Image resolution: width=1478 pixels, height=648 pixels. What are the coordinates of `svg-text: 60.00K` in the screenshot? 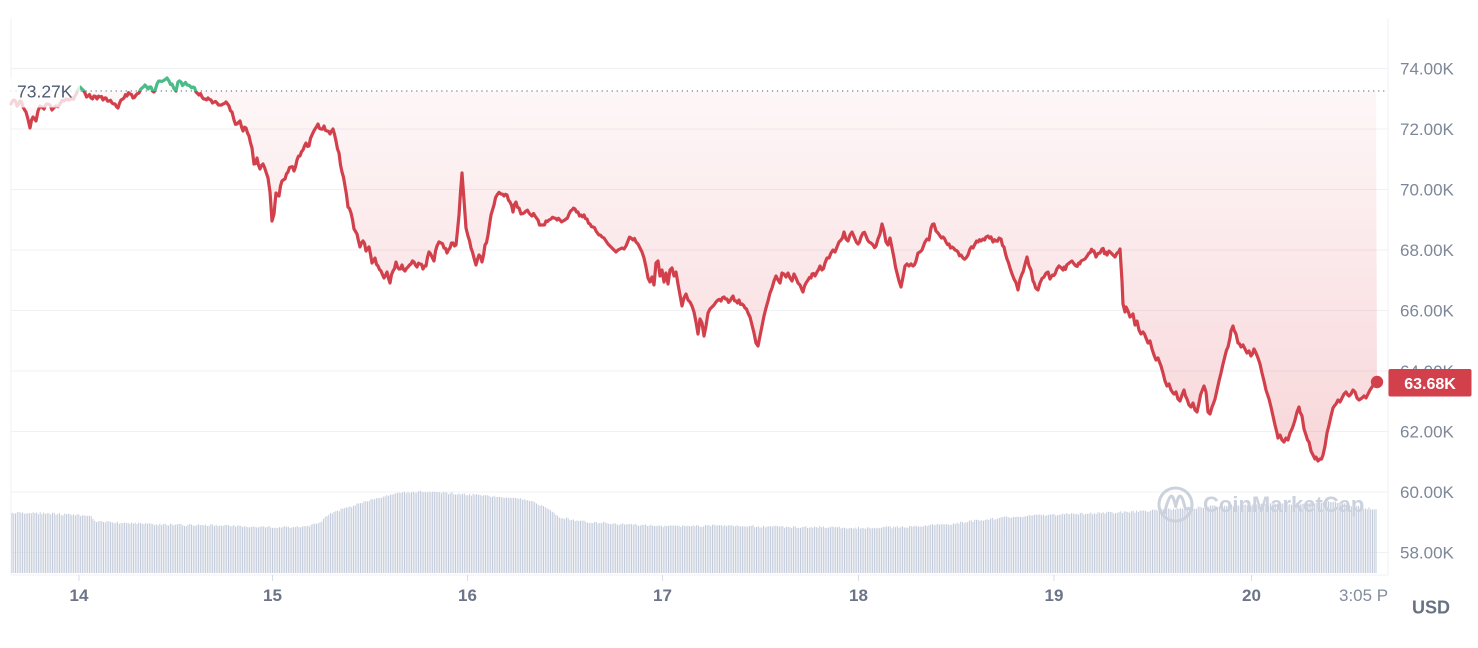 It's located at (1427, 492).